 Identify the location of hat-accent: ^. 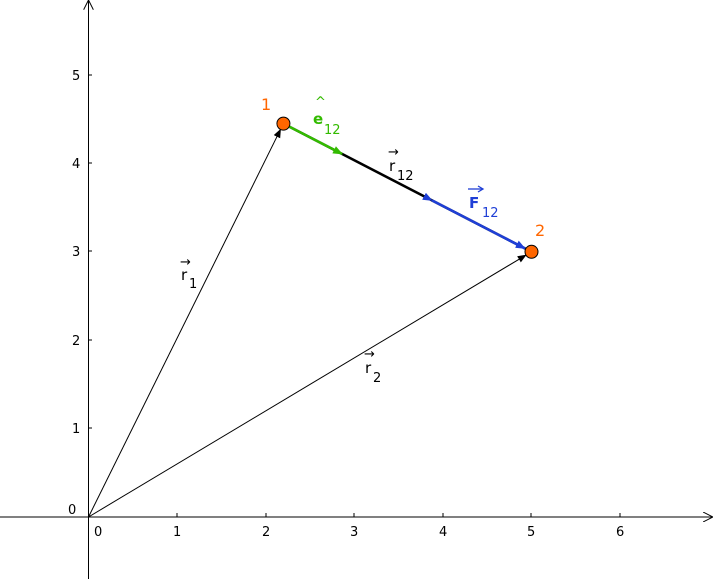
(320, 102).